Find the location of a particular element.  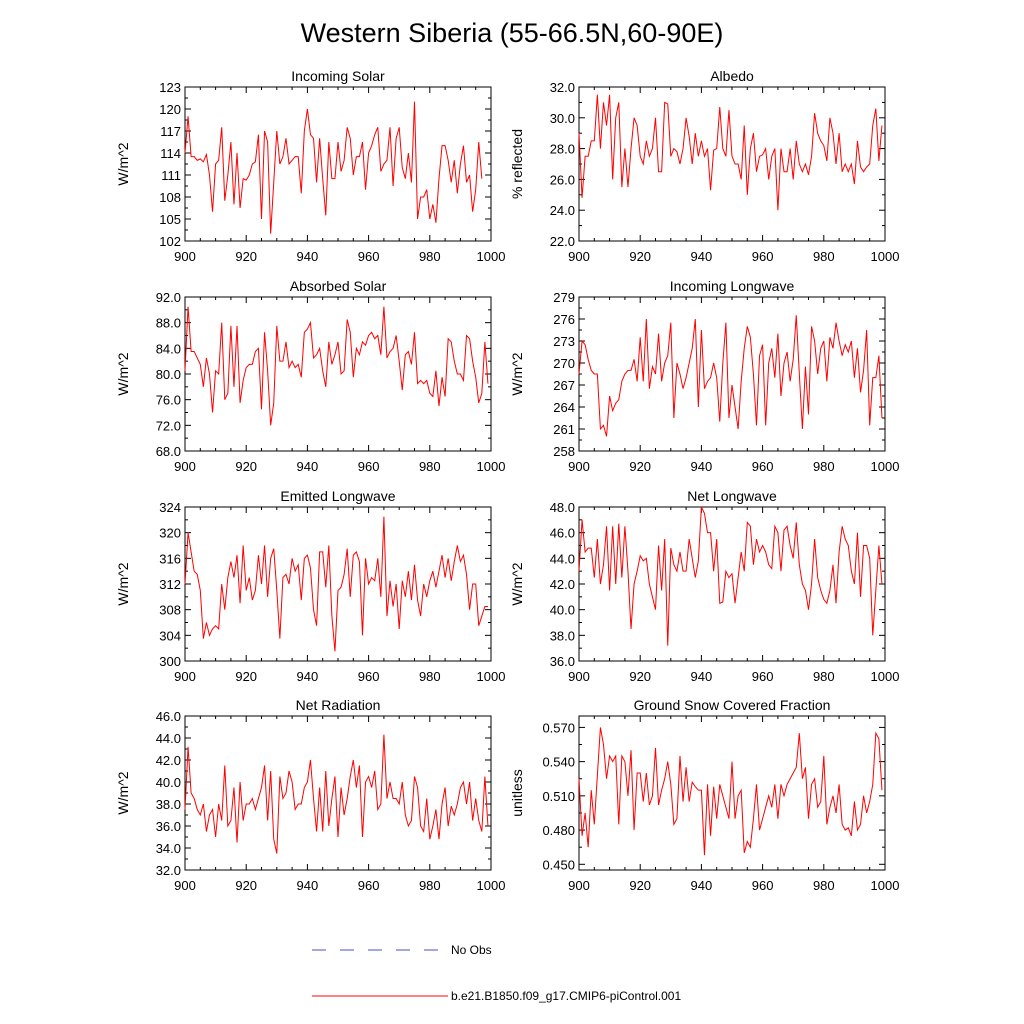

y-tick-label: 22.0 is located at coordinates (562, 241).